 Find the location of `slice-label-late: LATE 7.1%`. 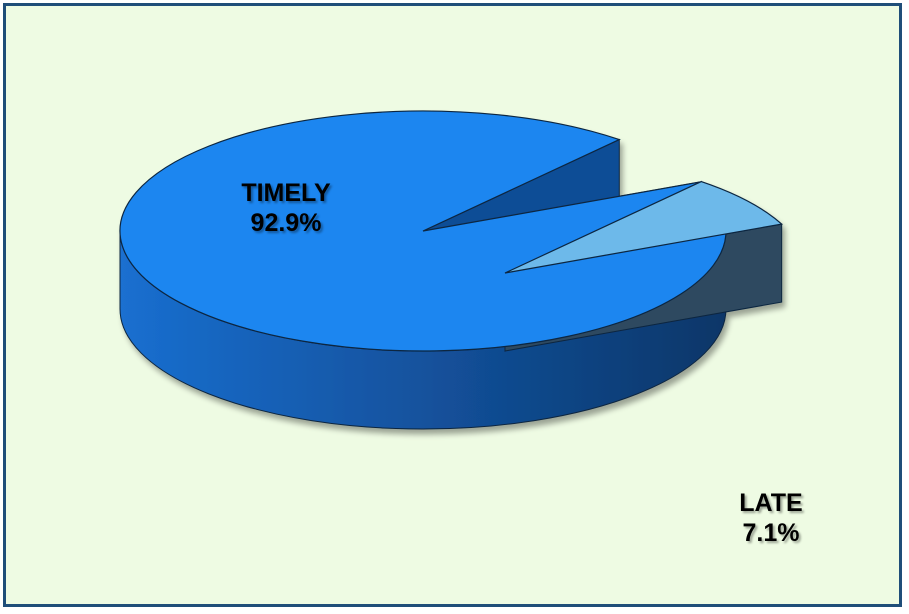

slice-label-late: LATE 7.1% is located at coordinates (771, 518).